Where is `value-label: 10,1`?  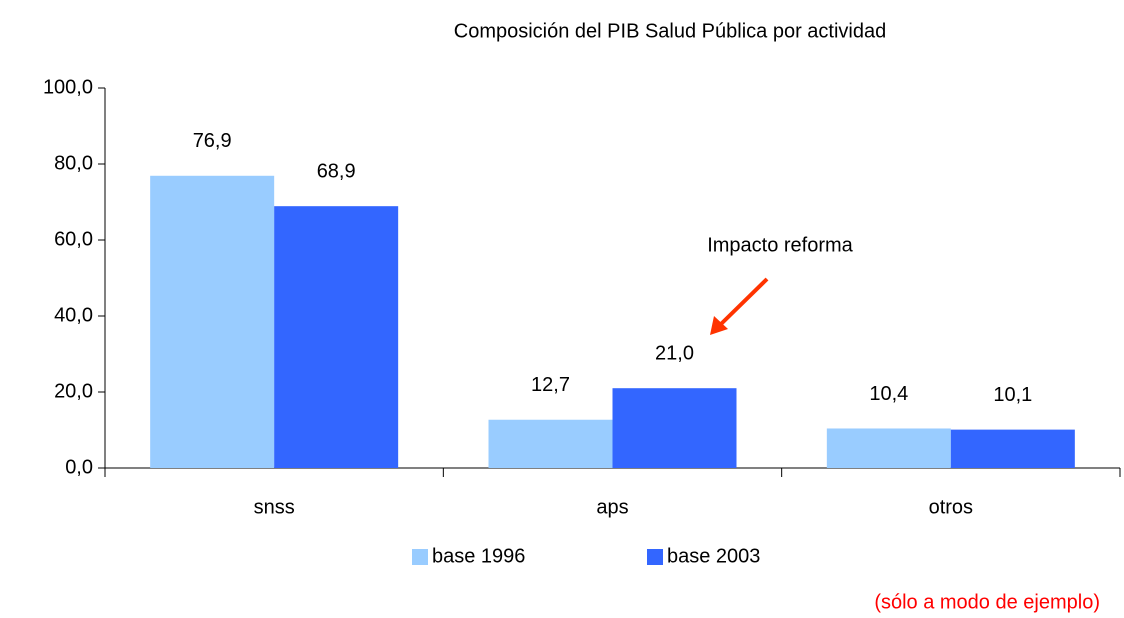 value-label: 10,1 is located at coordinates (1012, 395).